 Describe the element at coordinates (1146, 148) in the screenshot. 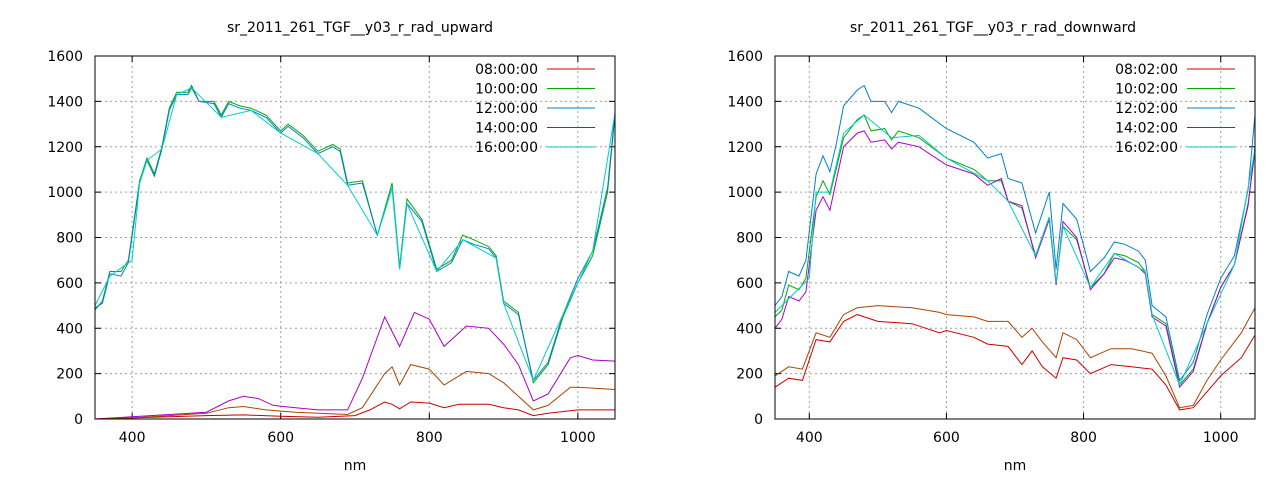

I see `legend-label: 16:02:00` at that location.